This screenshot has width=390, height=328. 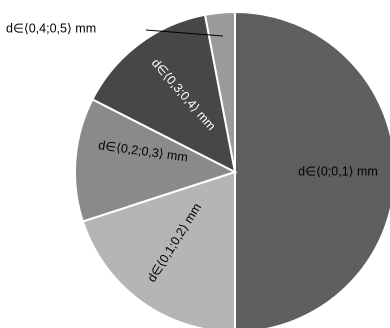 What do you see at coordinates (51, 28) in the screenshot?
I see `slice-label-5: d∈⟨0,4;0,5⟩ mm` at bounding box center [51, 28].